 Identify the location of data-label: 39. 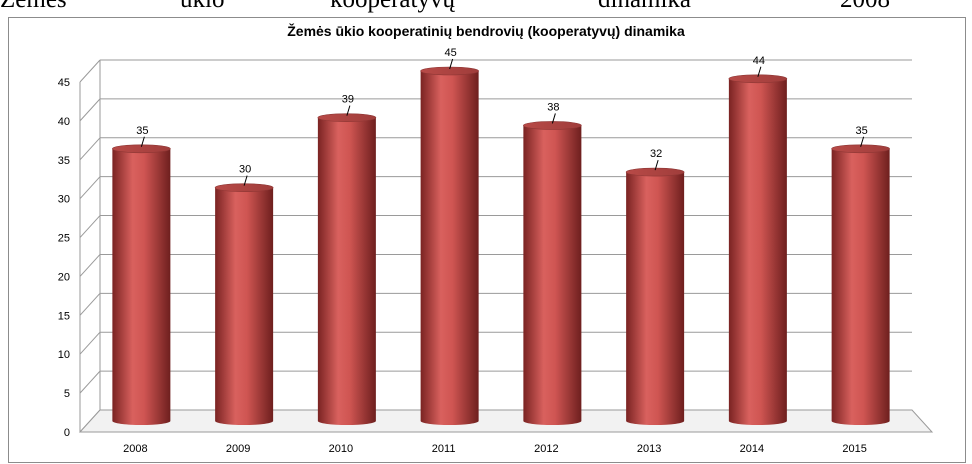
(348, 100).